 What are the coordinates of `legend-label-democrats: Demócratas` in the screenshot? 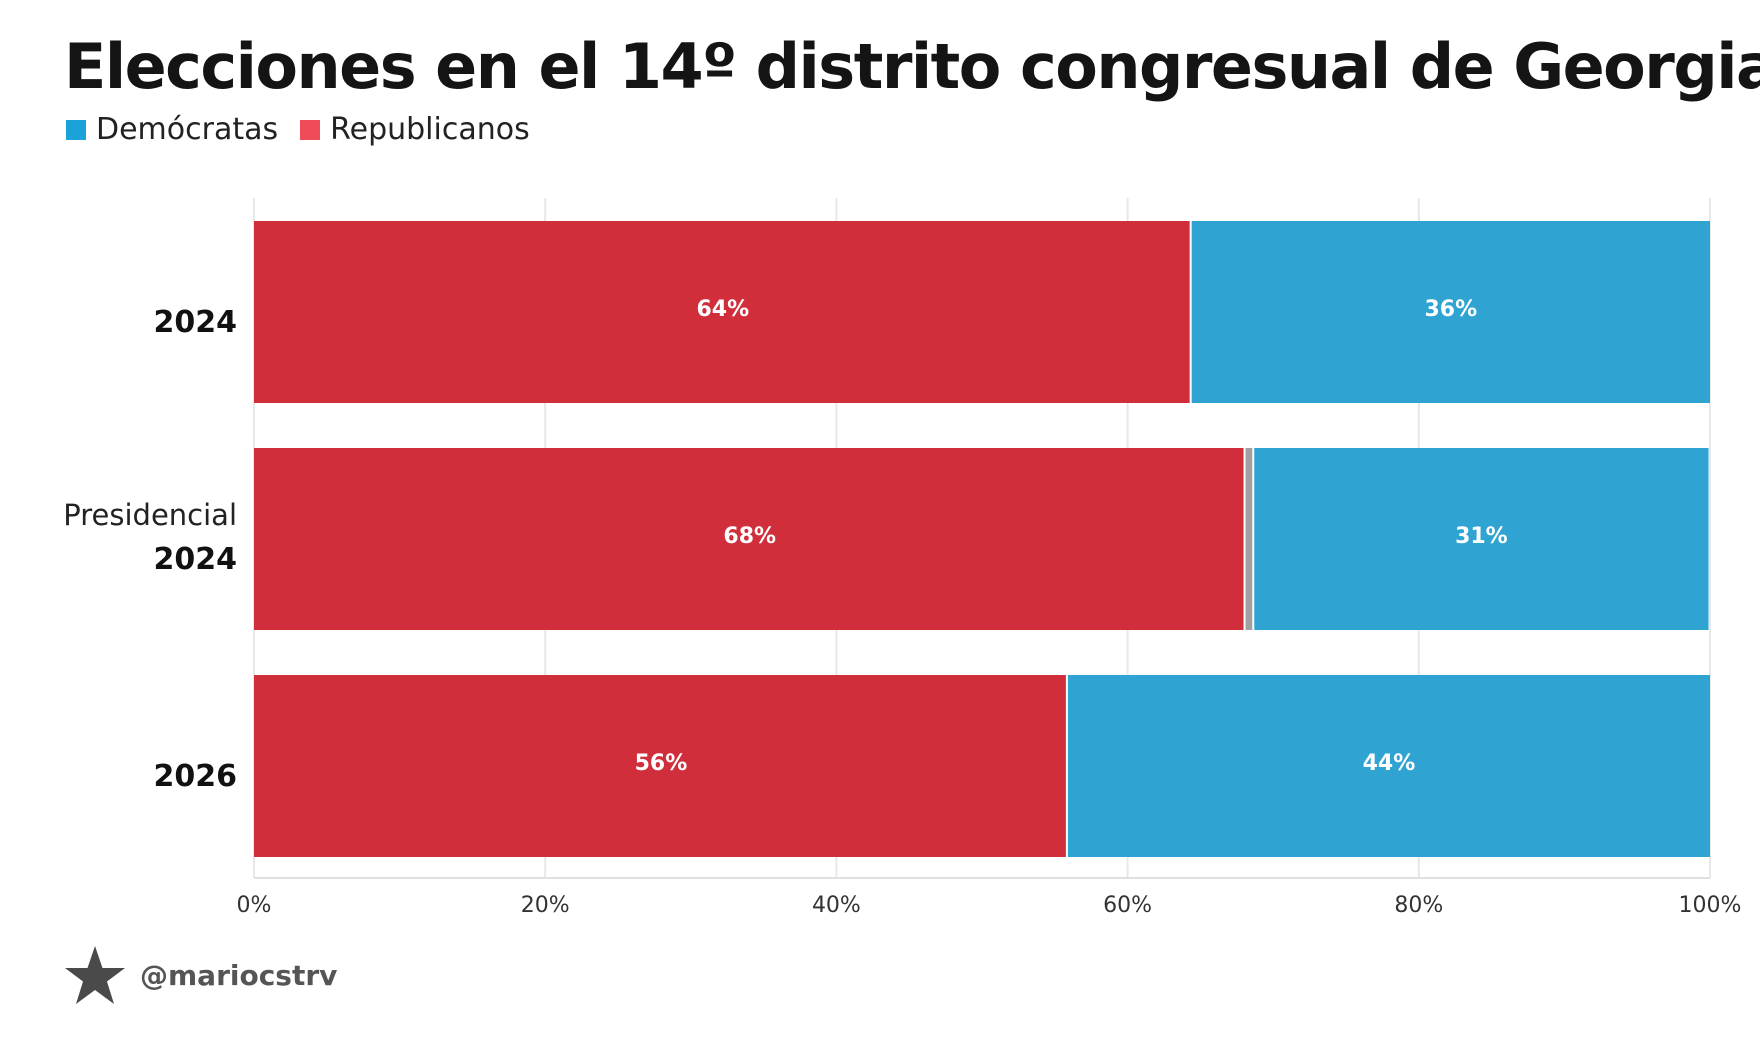 It's located at (187, 129).